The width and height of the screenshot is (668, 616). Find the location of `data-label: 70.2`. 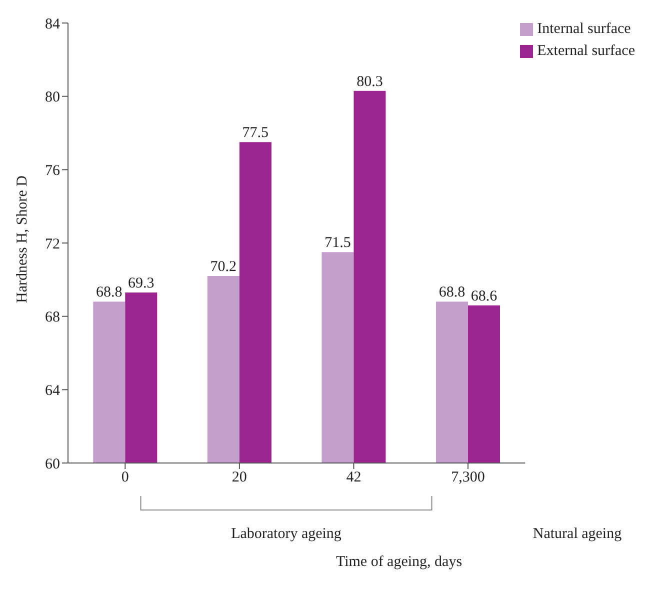

data-label: 70.2 is located at coordinates (223, 267).